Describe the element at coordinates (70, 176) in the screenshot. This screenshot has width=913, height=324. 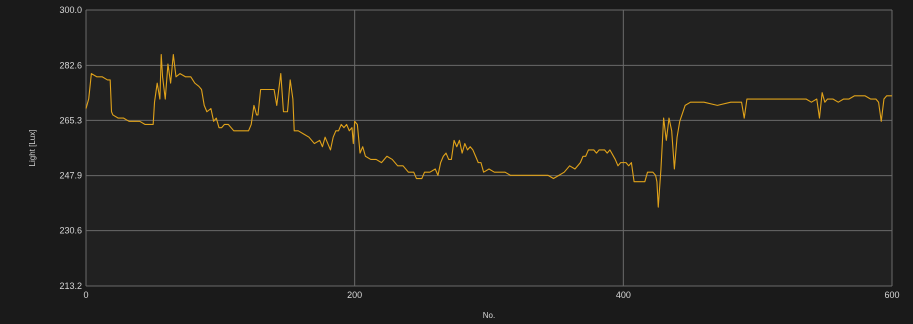
I see `y-tick-label: 247.9` at that location.